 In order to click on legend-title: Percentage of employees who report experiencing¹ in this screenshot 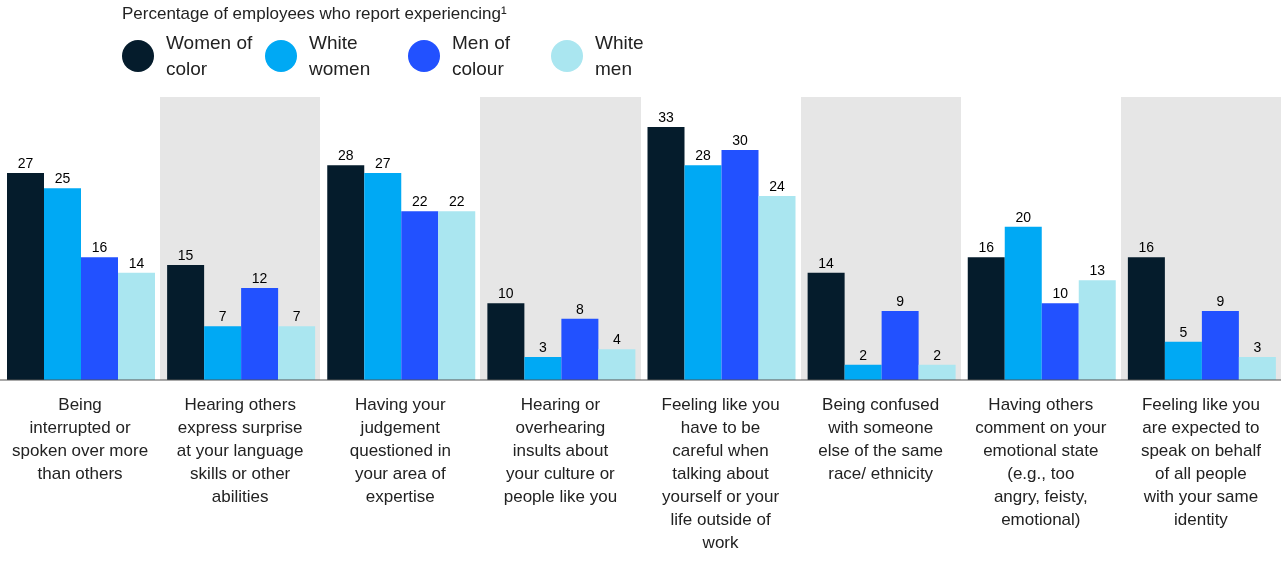, I will do `click(315, 14)`.